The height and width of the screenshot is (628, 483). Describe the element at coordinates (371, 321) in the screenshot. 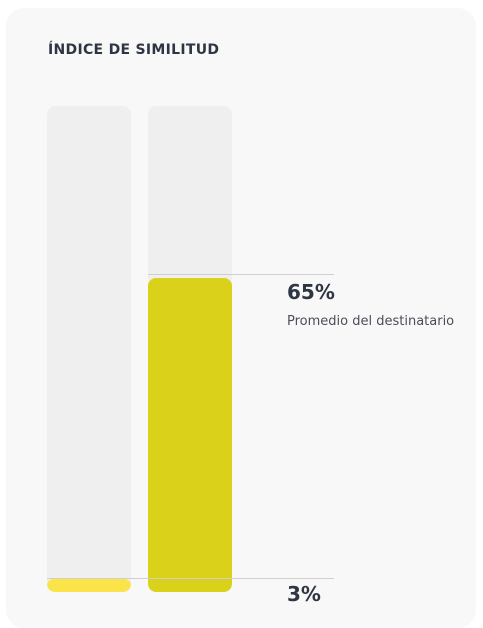

I see `average-caption: Promedio del destinatario` at that location.